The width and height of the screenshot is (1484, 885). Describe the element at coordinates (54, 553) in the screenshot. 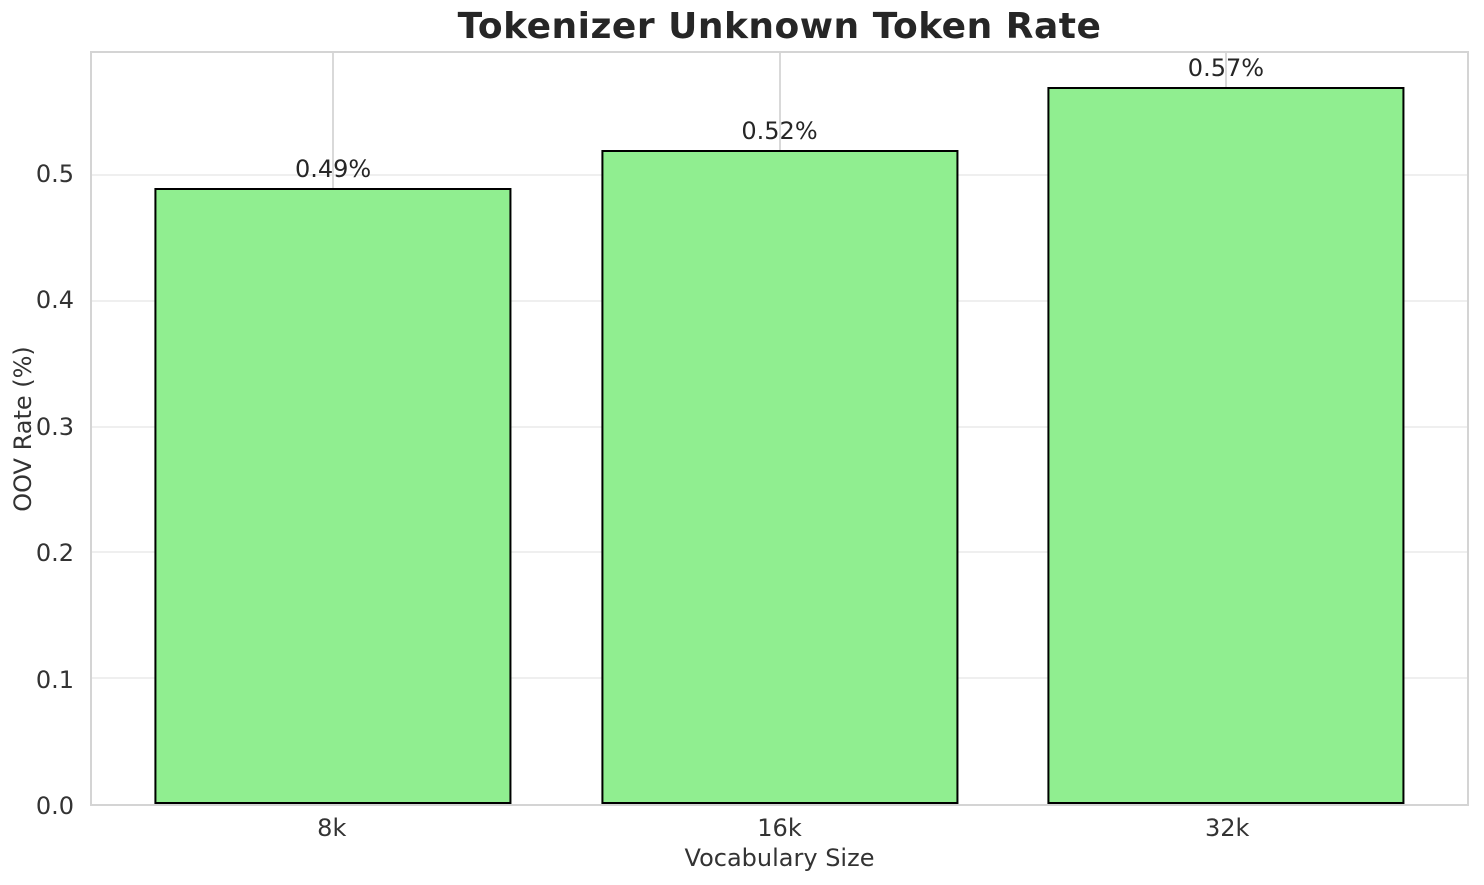

I see `y-tick-label: 0.2` at that location.